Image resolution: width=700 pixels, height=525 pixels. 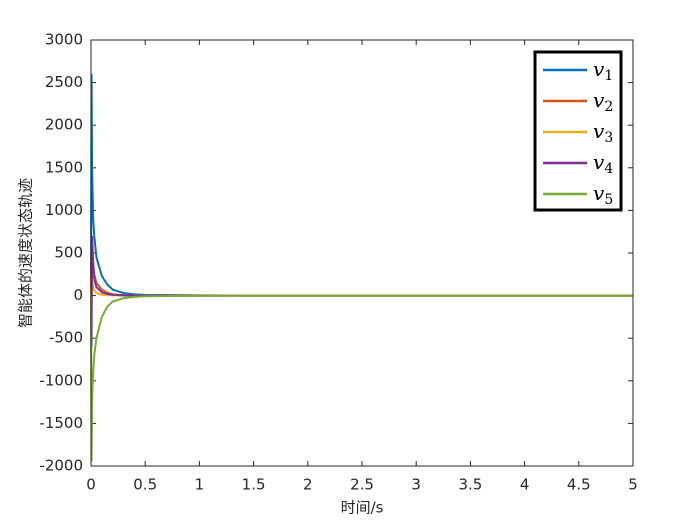 I want to click on x-tick-label: 3.5, so click(x=470, y=485).